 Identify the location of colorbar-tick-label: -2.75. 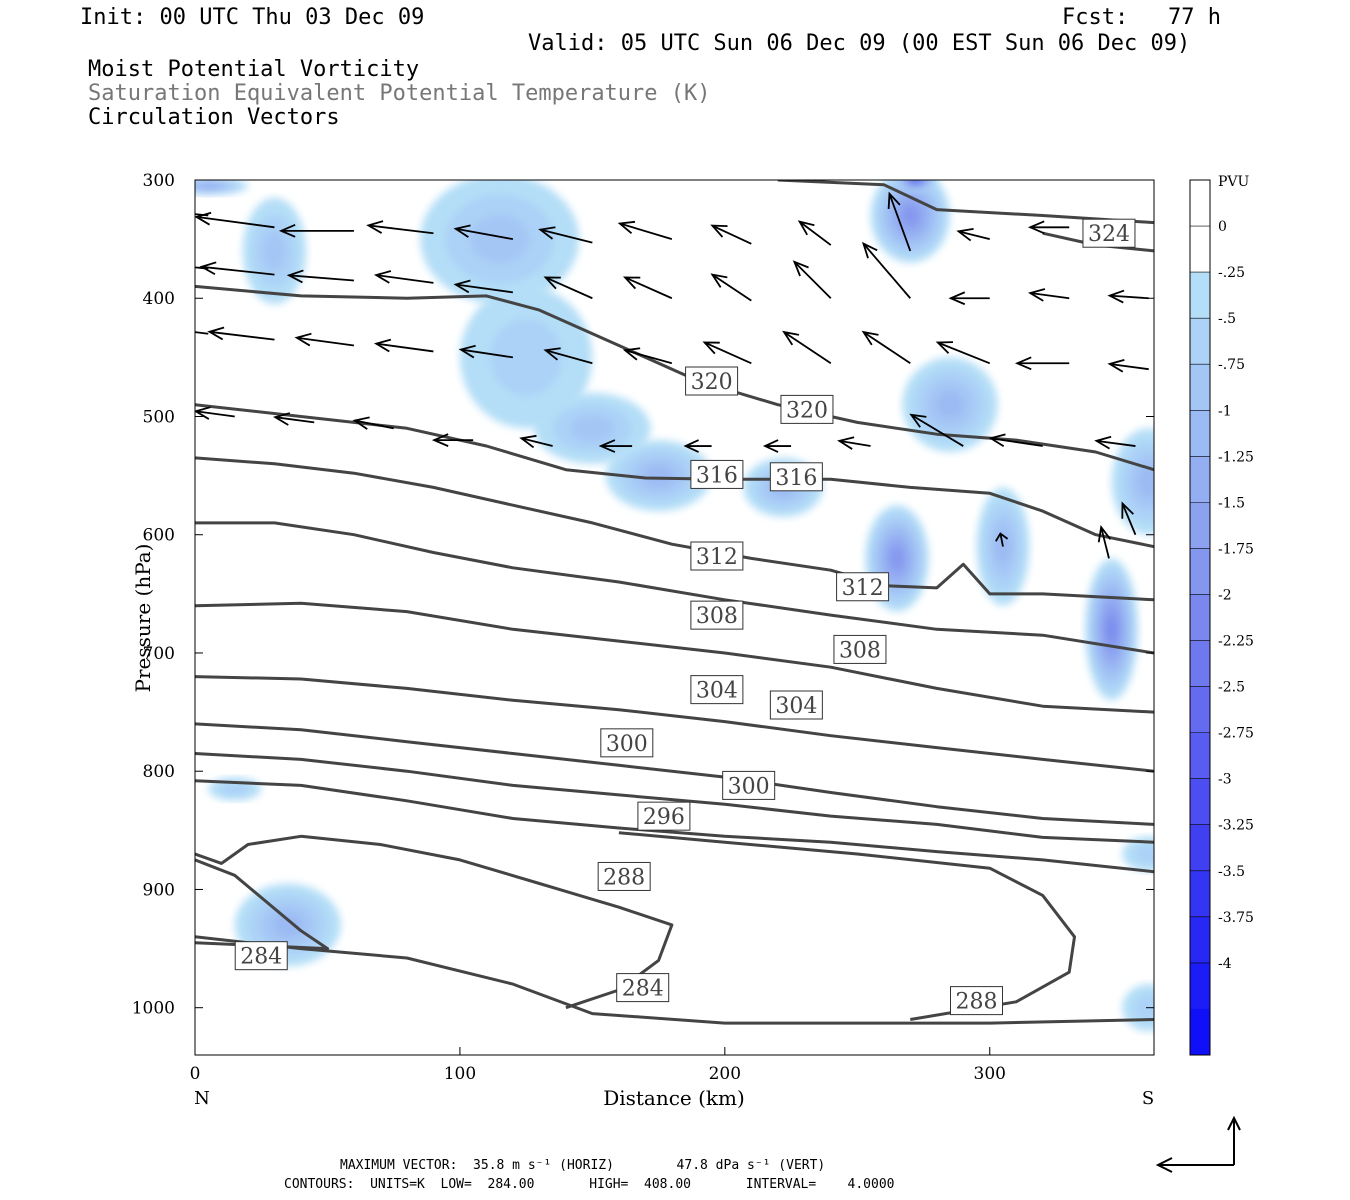
(1236, 734).